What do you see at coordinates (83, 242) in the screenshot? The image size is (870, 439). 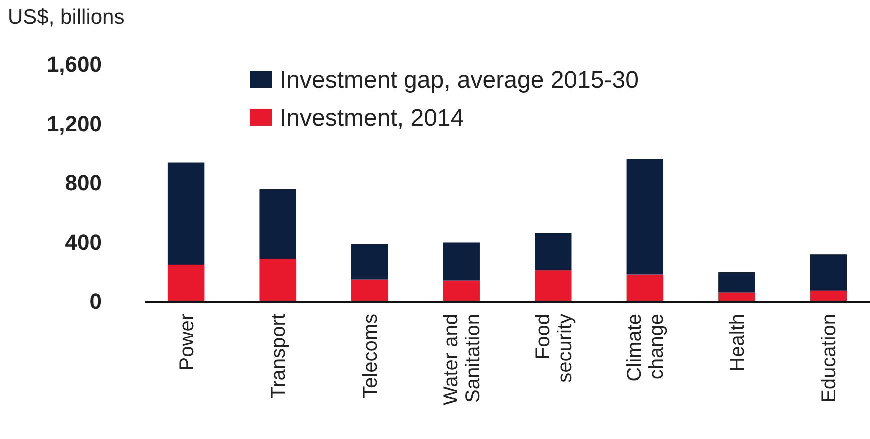 I see `y-tick-label: 400` at bounding box center [83, 242].